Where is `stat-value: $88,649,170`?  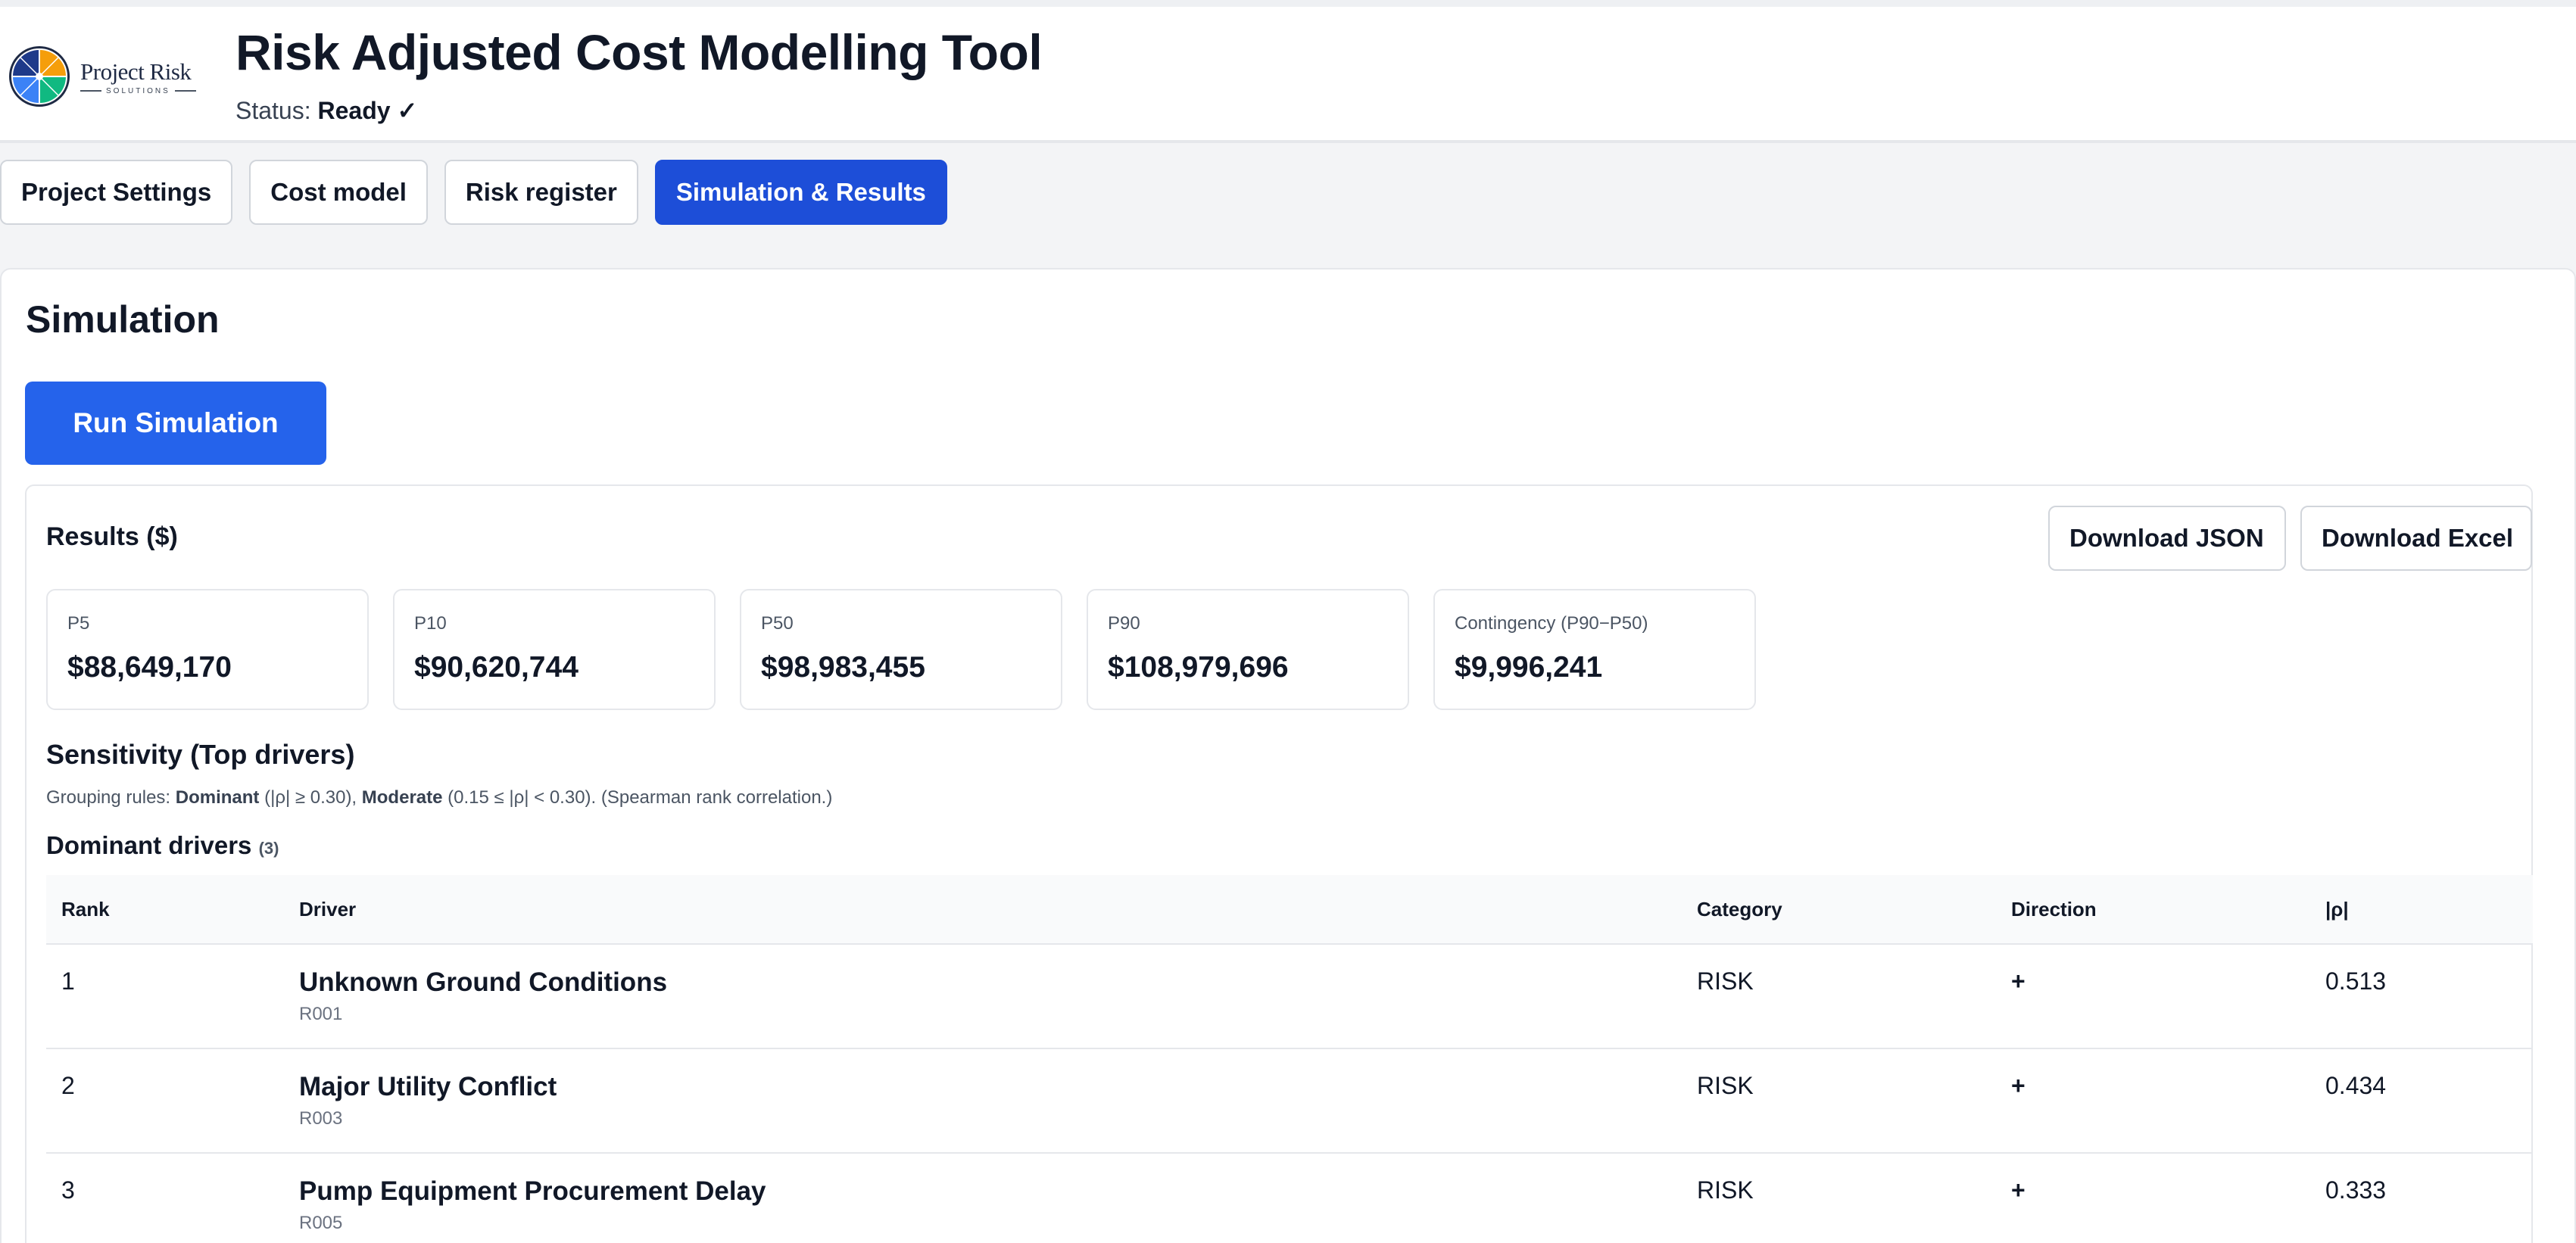 stat-value: $88,649,170 is located at coordinates (149, 667).